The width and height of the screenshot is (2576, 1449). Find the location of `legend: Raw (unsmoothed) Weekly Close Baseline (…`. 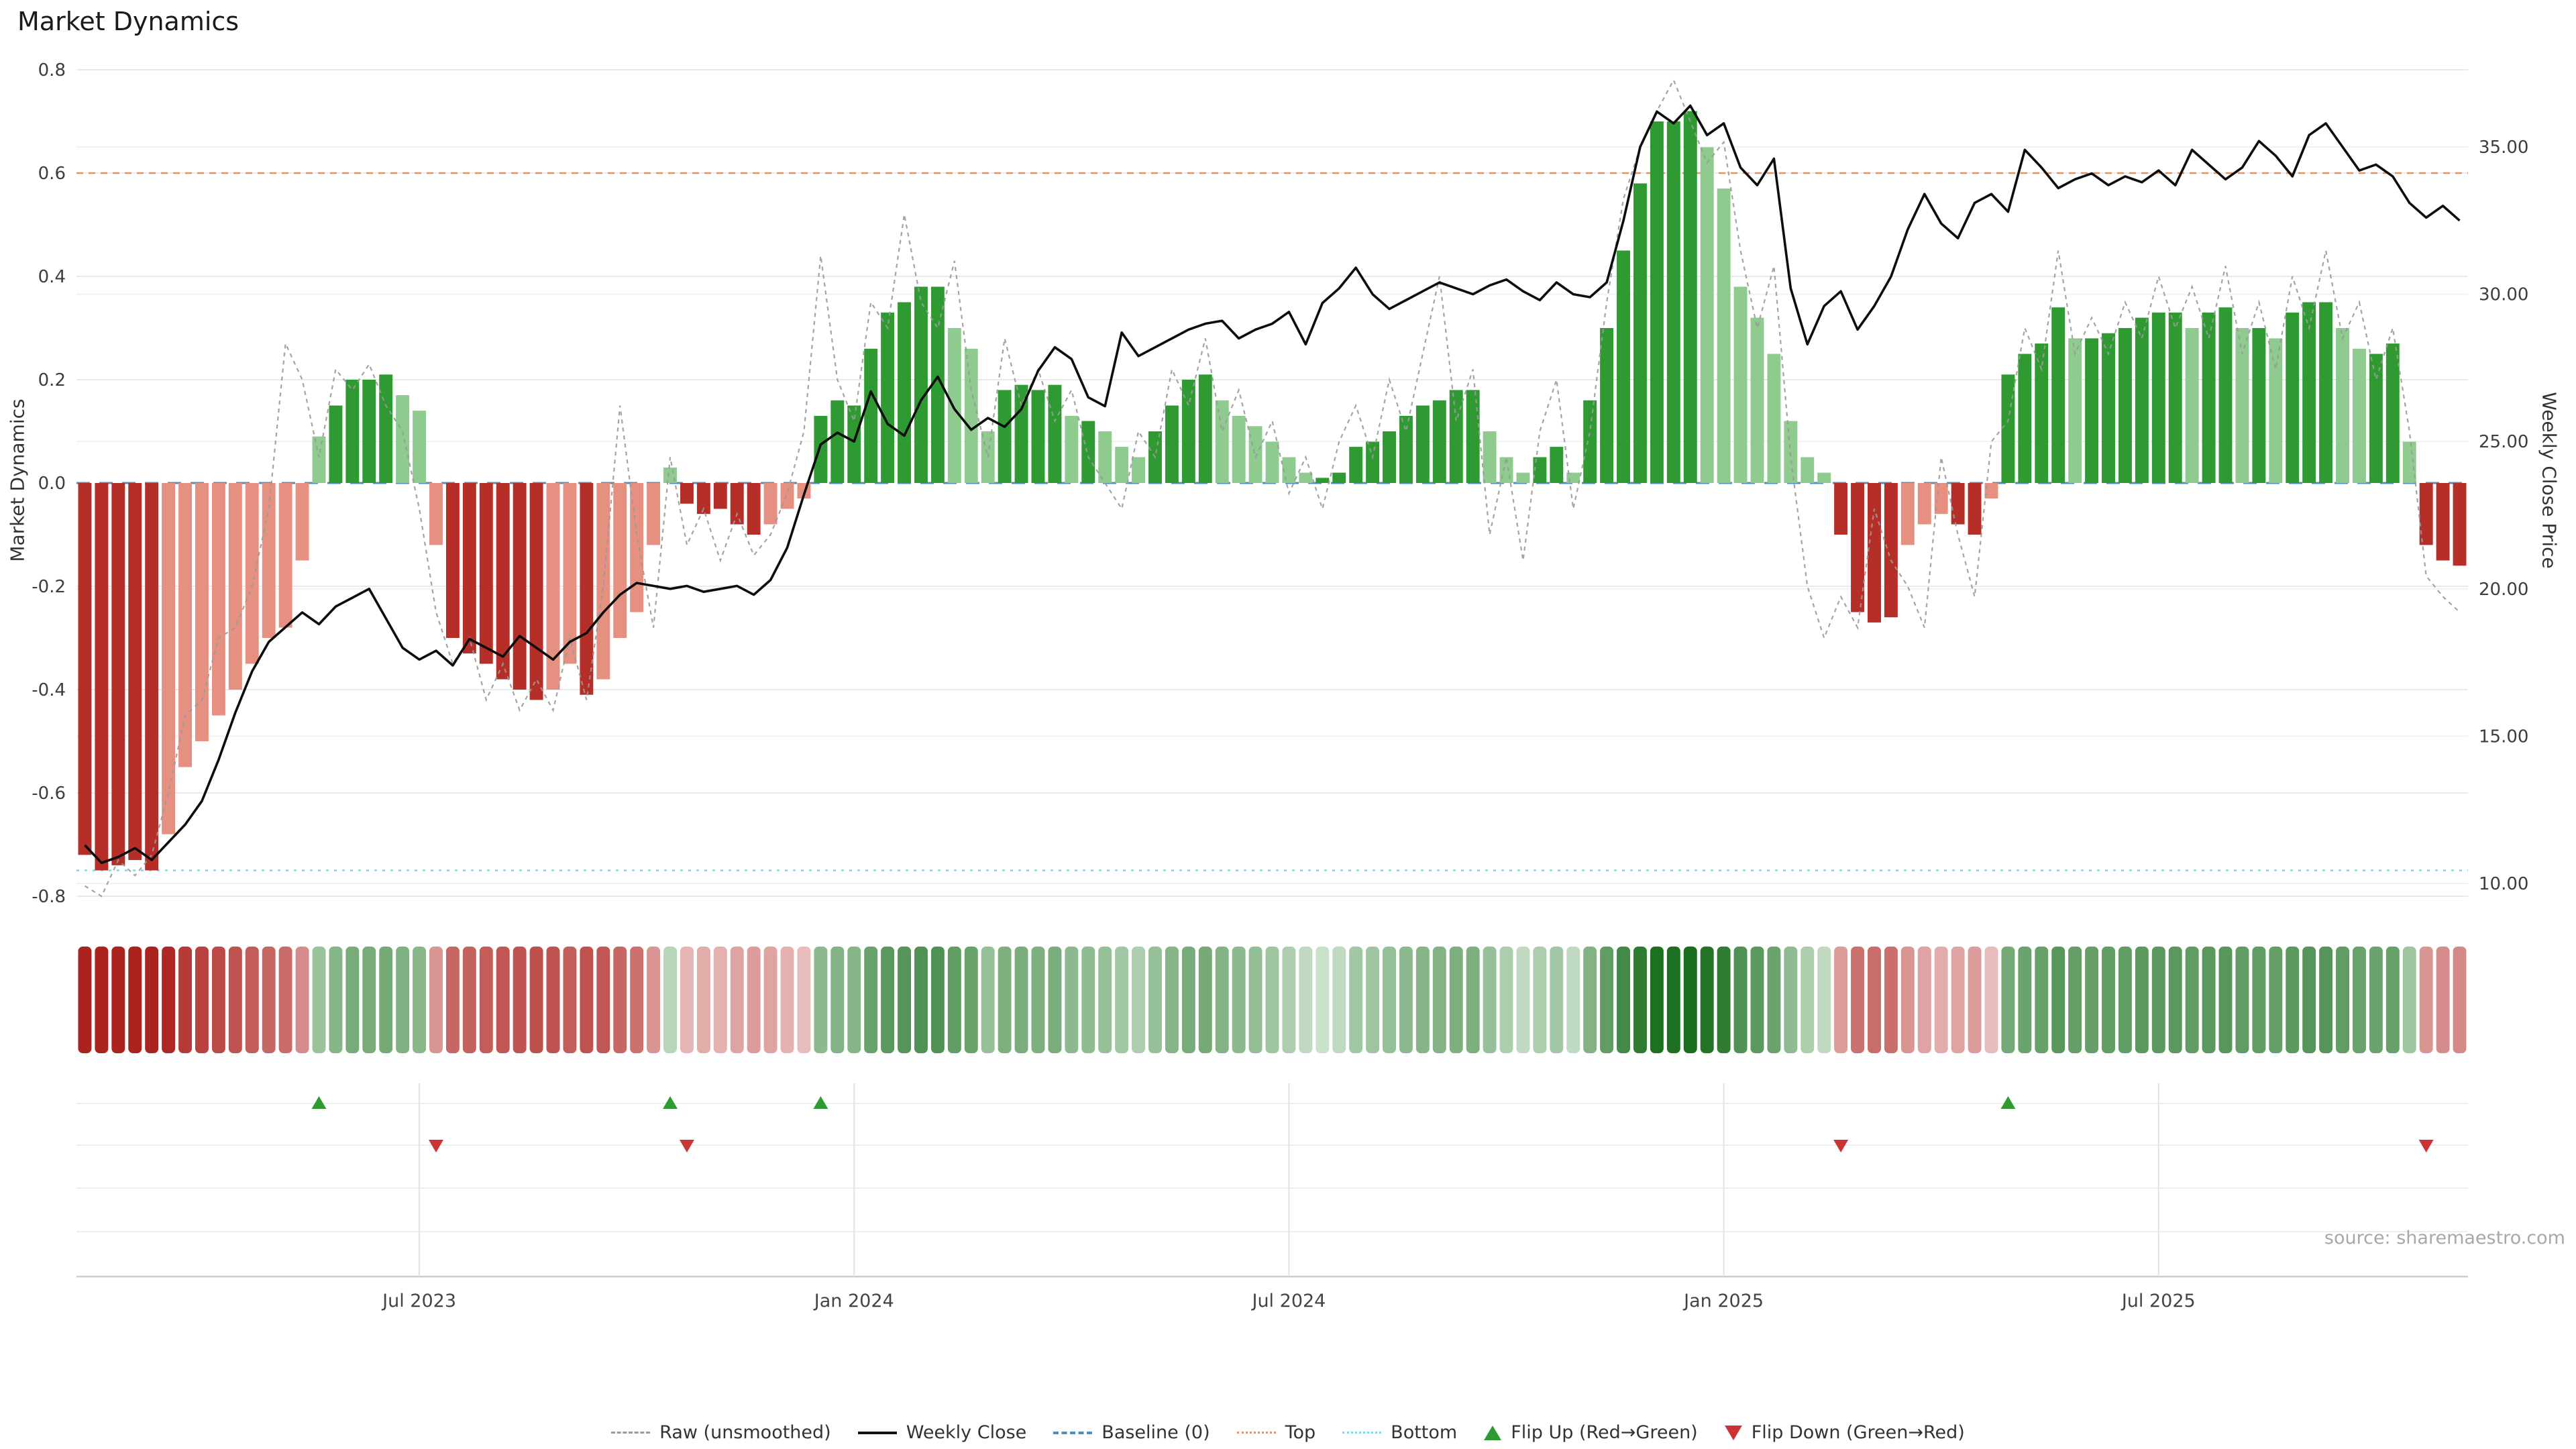

legend: Raw (unsmoothed) Weekly Close Baseline (… is located at coordinates (1288, 1432).